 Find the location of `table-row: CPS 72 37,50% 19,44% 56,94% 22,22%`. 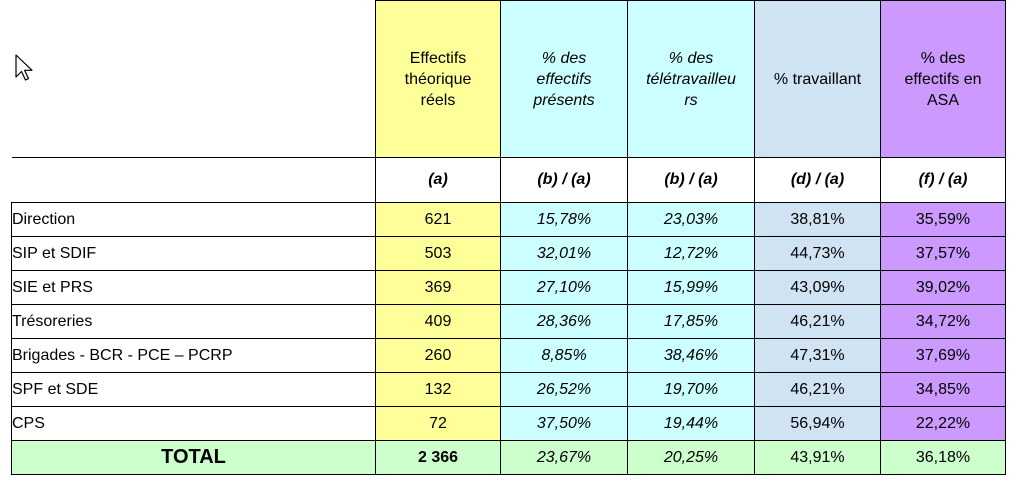

table-row: CPS 72 37,50% 19,44% 56,94% 22,22% is located at coordinates (508, 423).